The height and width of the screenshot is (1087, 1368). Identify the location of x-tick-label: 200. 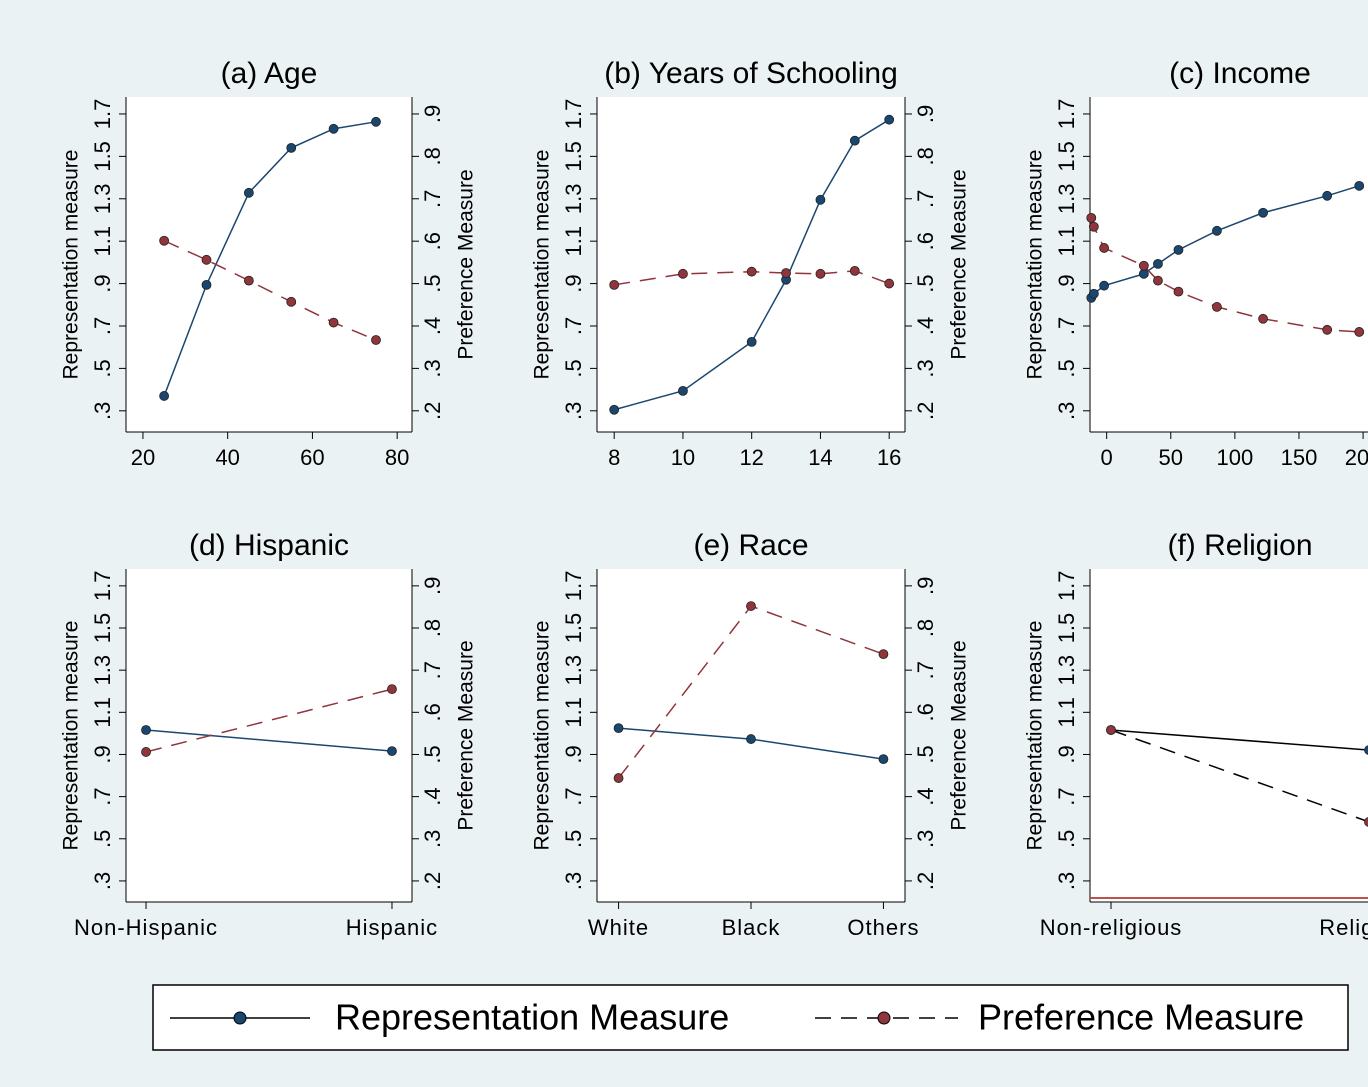
(1356, 457).